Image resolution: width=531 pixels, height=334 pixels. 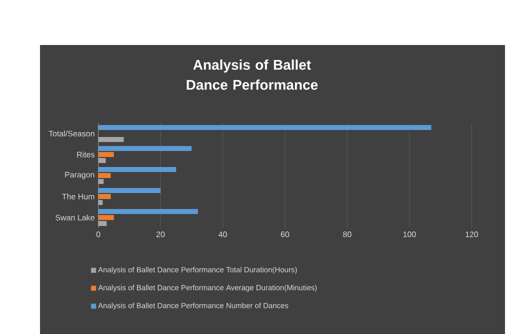 What do you see at coordinates (285, 235) in the screenshot?
I see `x-tick-label: 60` at bounding box center [285, 235].